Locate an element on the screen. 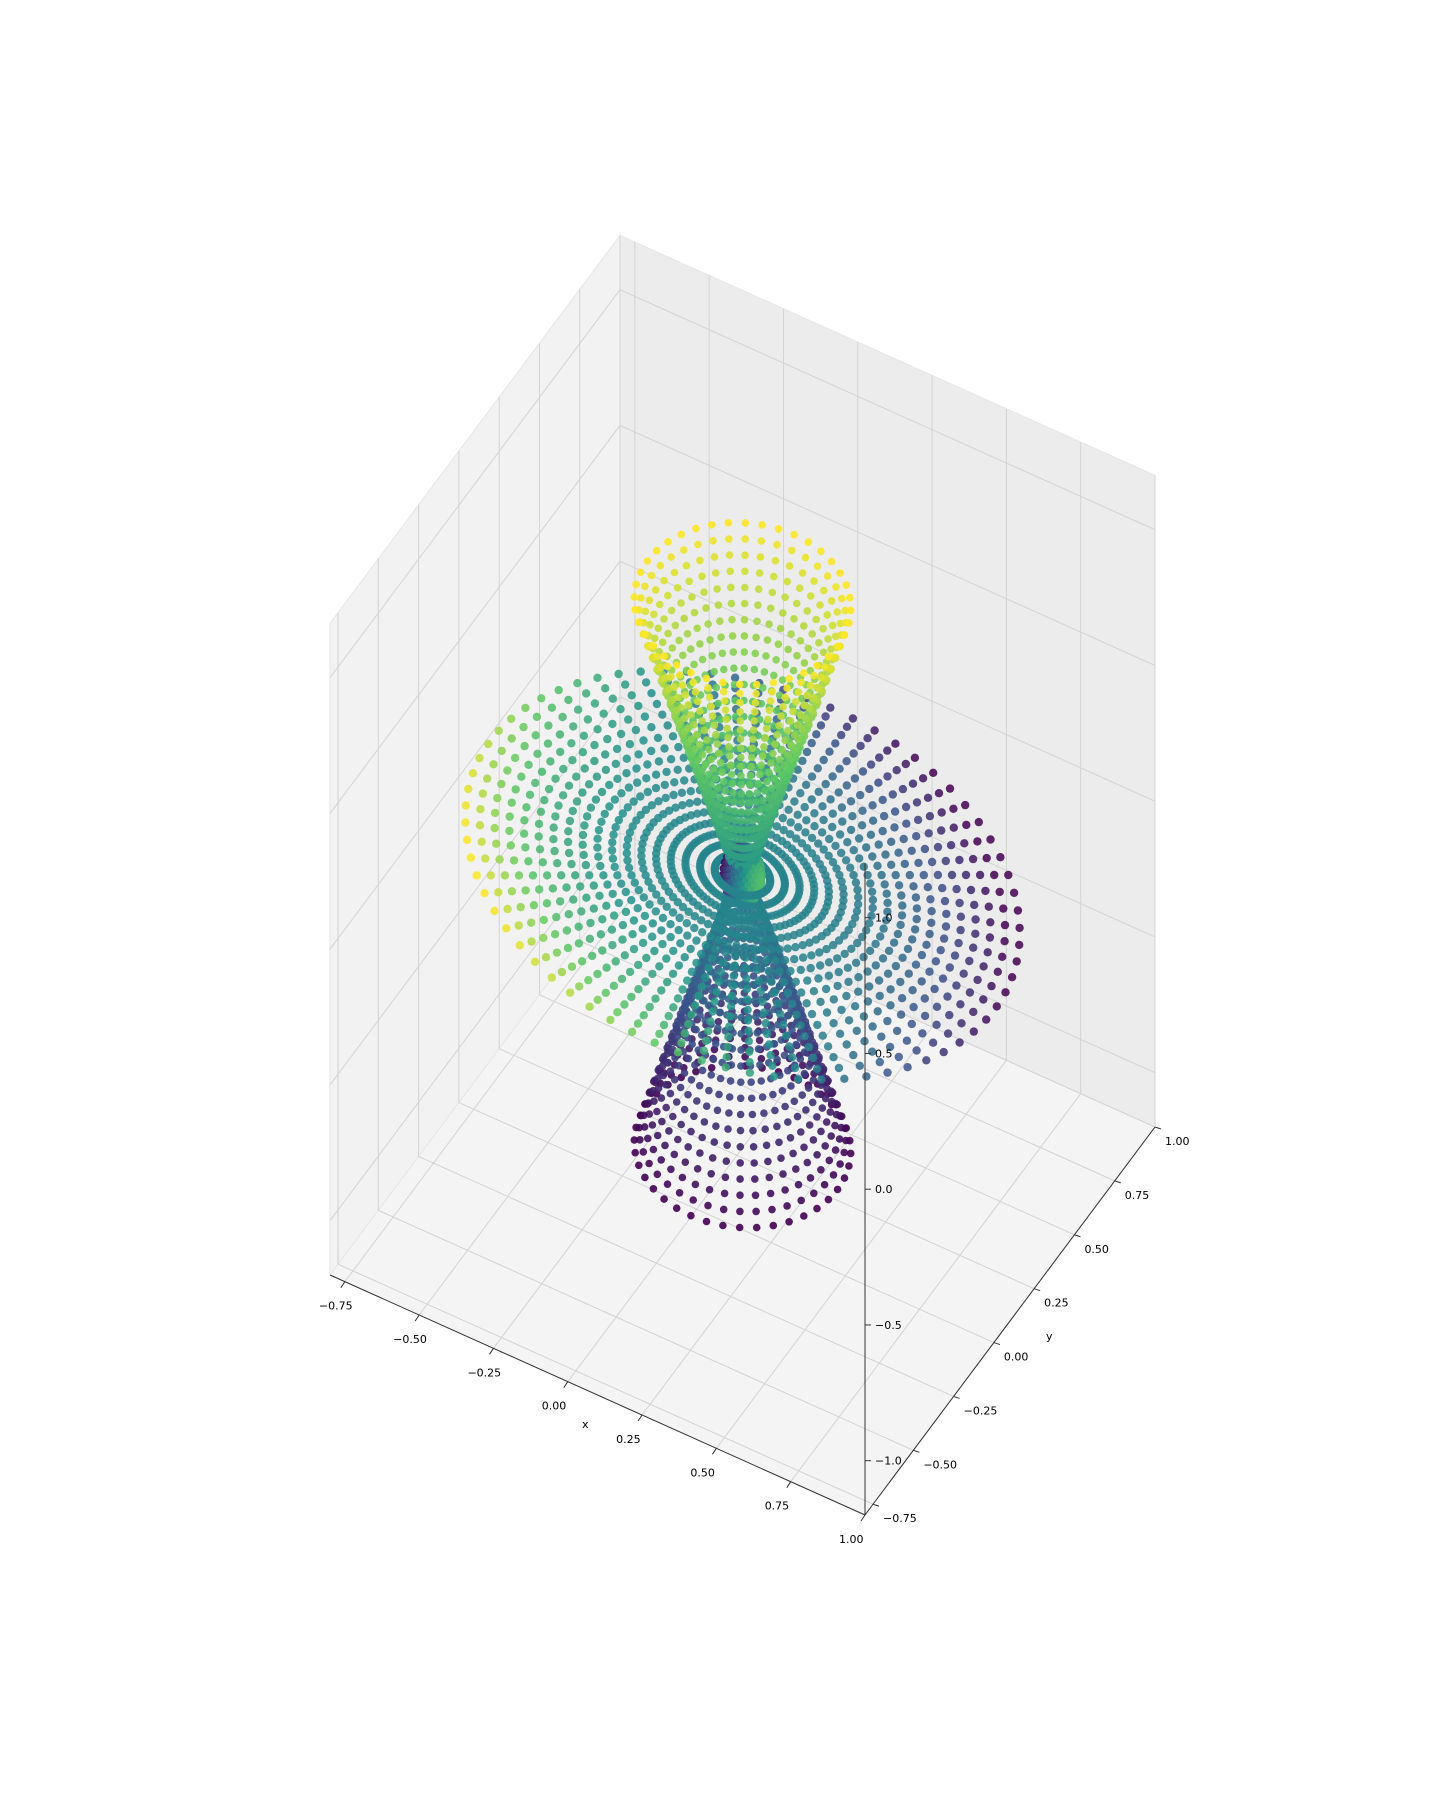 The width and height of the screenshot is (1440, 1800). y-tick-mark is located at coordinates (997, 1344).